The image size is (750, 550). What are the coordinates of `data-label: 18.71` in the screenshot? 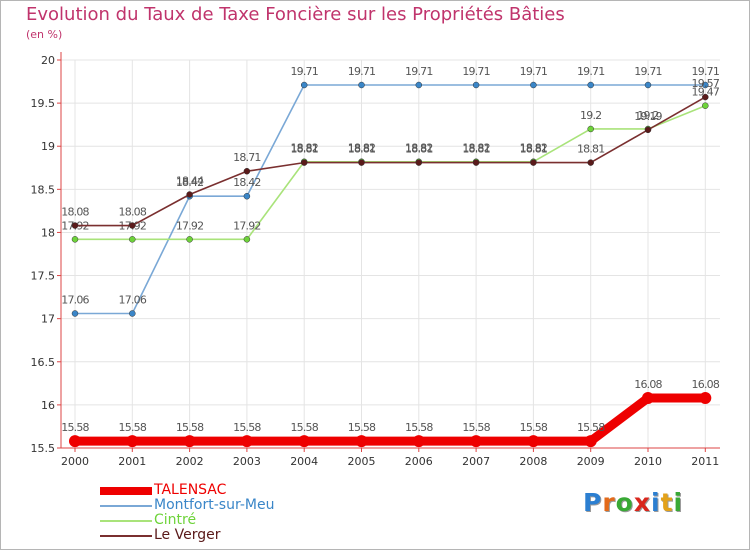 It's located at (247, 157).